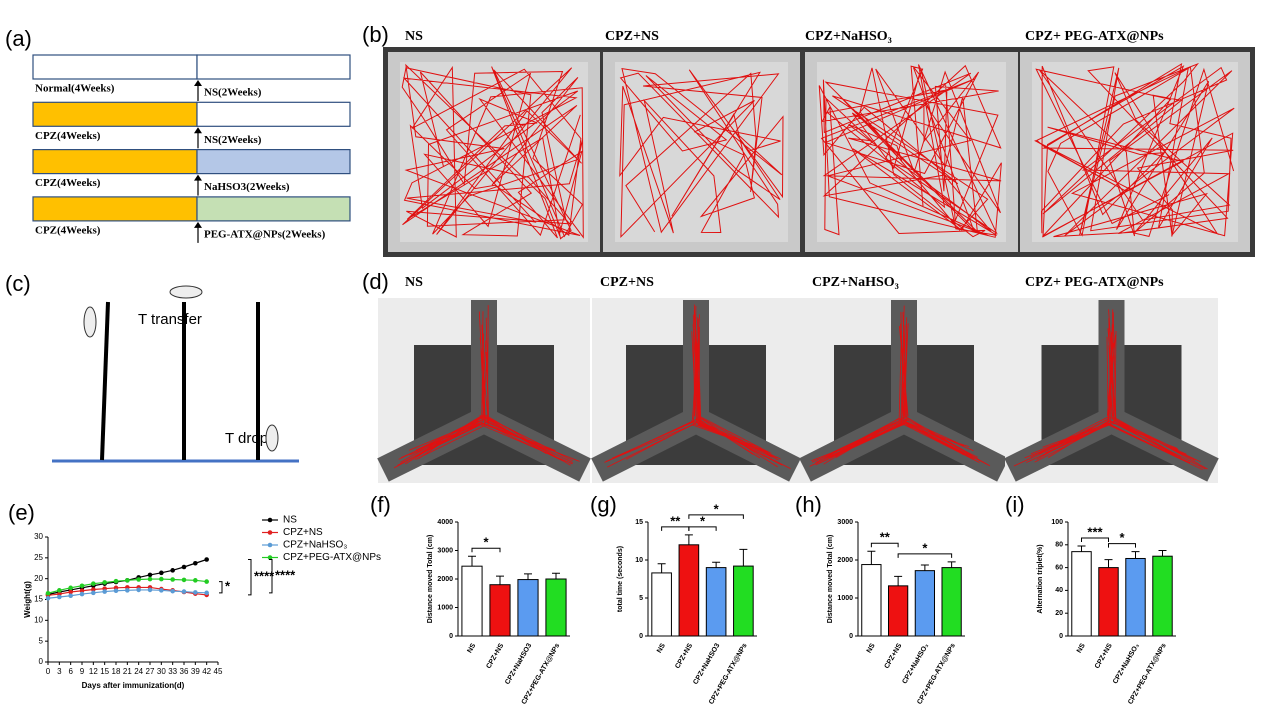  Describe the element at coordinates (445, 522) in the screenshot. I see `y-tick-label: 4000` at that location.